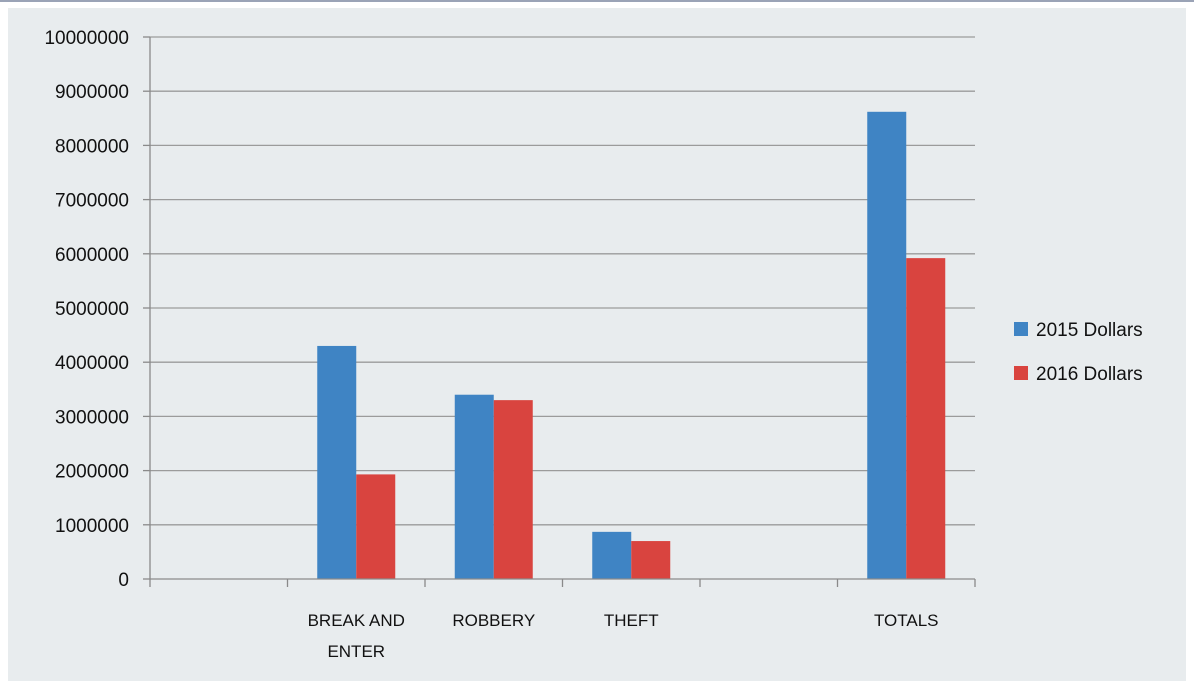 Image resolution: width=1194 pixels, height=693 pixels. Describe the element at coordinates (1089, 330) in the screenshot. I see `legend-label: 2015 Dollars` at that location.